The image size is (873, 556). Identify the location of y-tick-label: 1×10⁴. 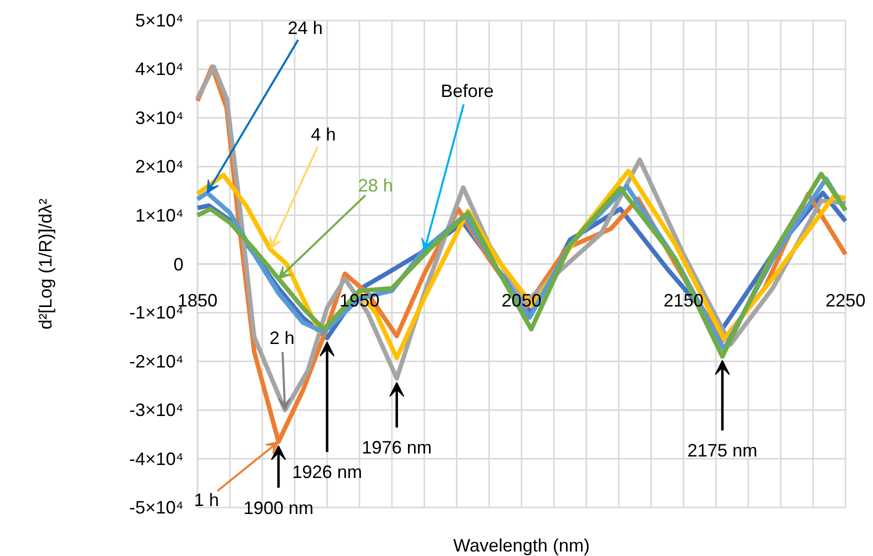
(159, 215).